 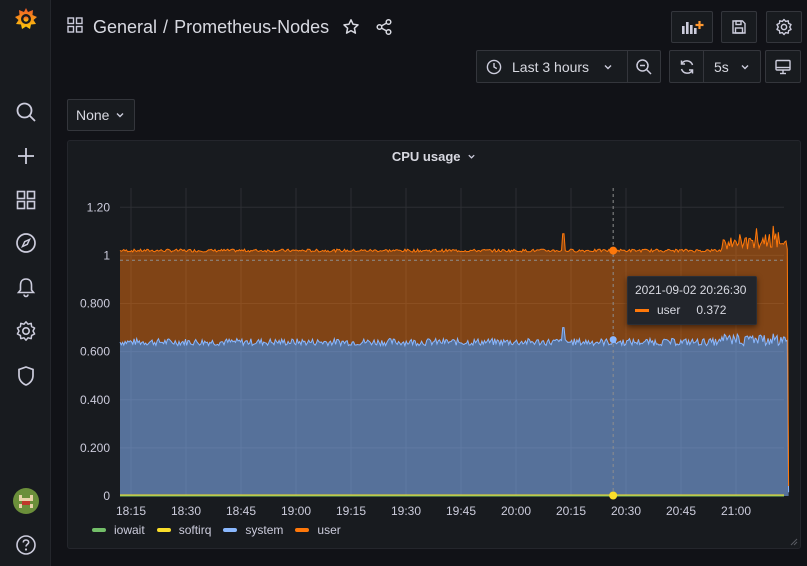 I want to click on refresh-button, so click(x=687, y=66).